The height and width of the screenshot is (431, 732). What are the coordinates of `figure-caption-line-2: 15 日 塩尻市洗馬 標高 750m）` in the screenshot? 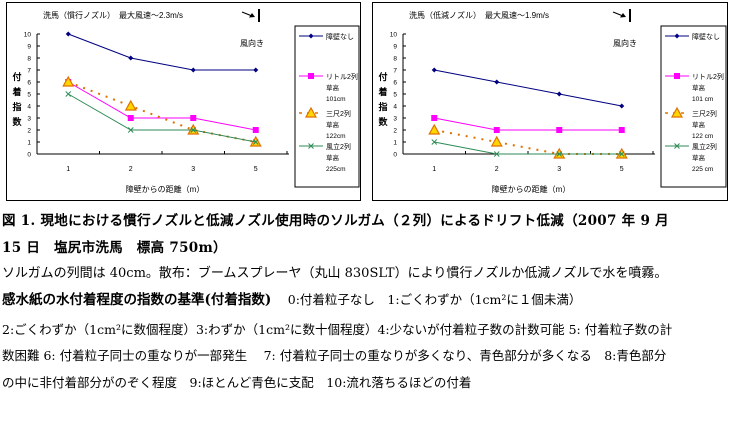 It's located at (114, 248).